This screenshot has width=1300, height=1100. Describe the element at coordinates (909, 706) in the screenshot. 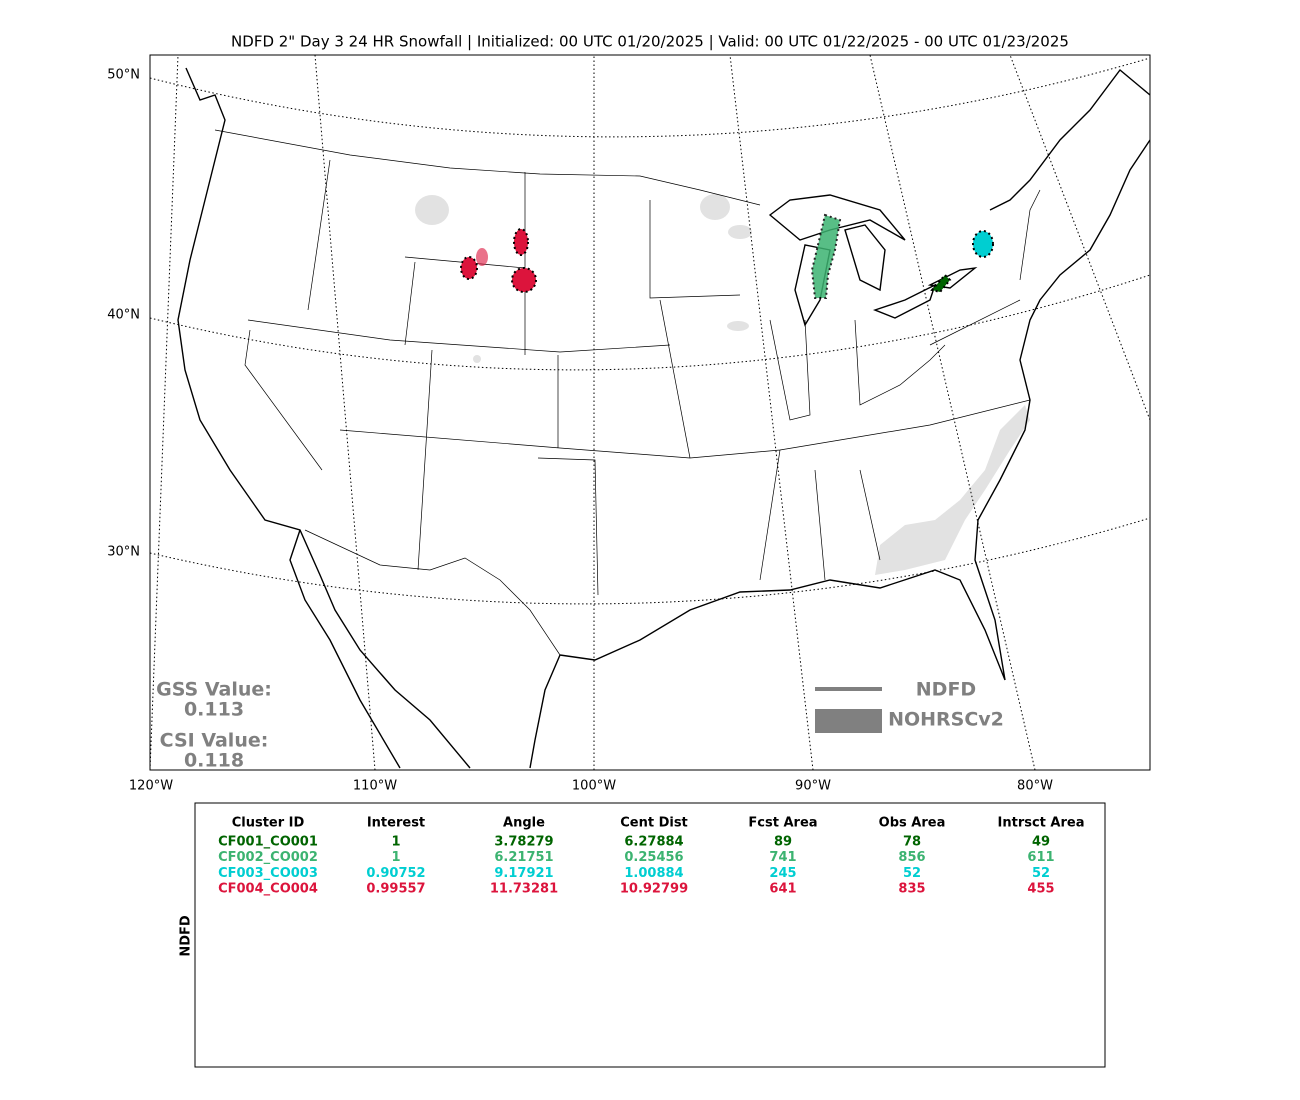

I see `legend: NDFD NOHRSCv2` at that location.